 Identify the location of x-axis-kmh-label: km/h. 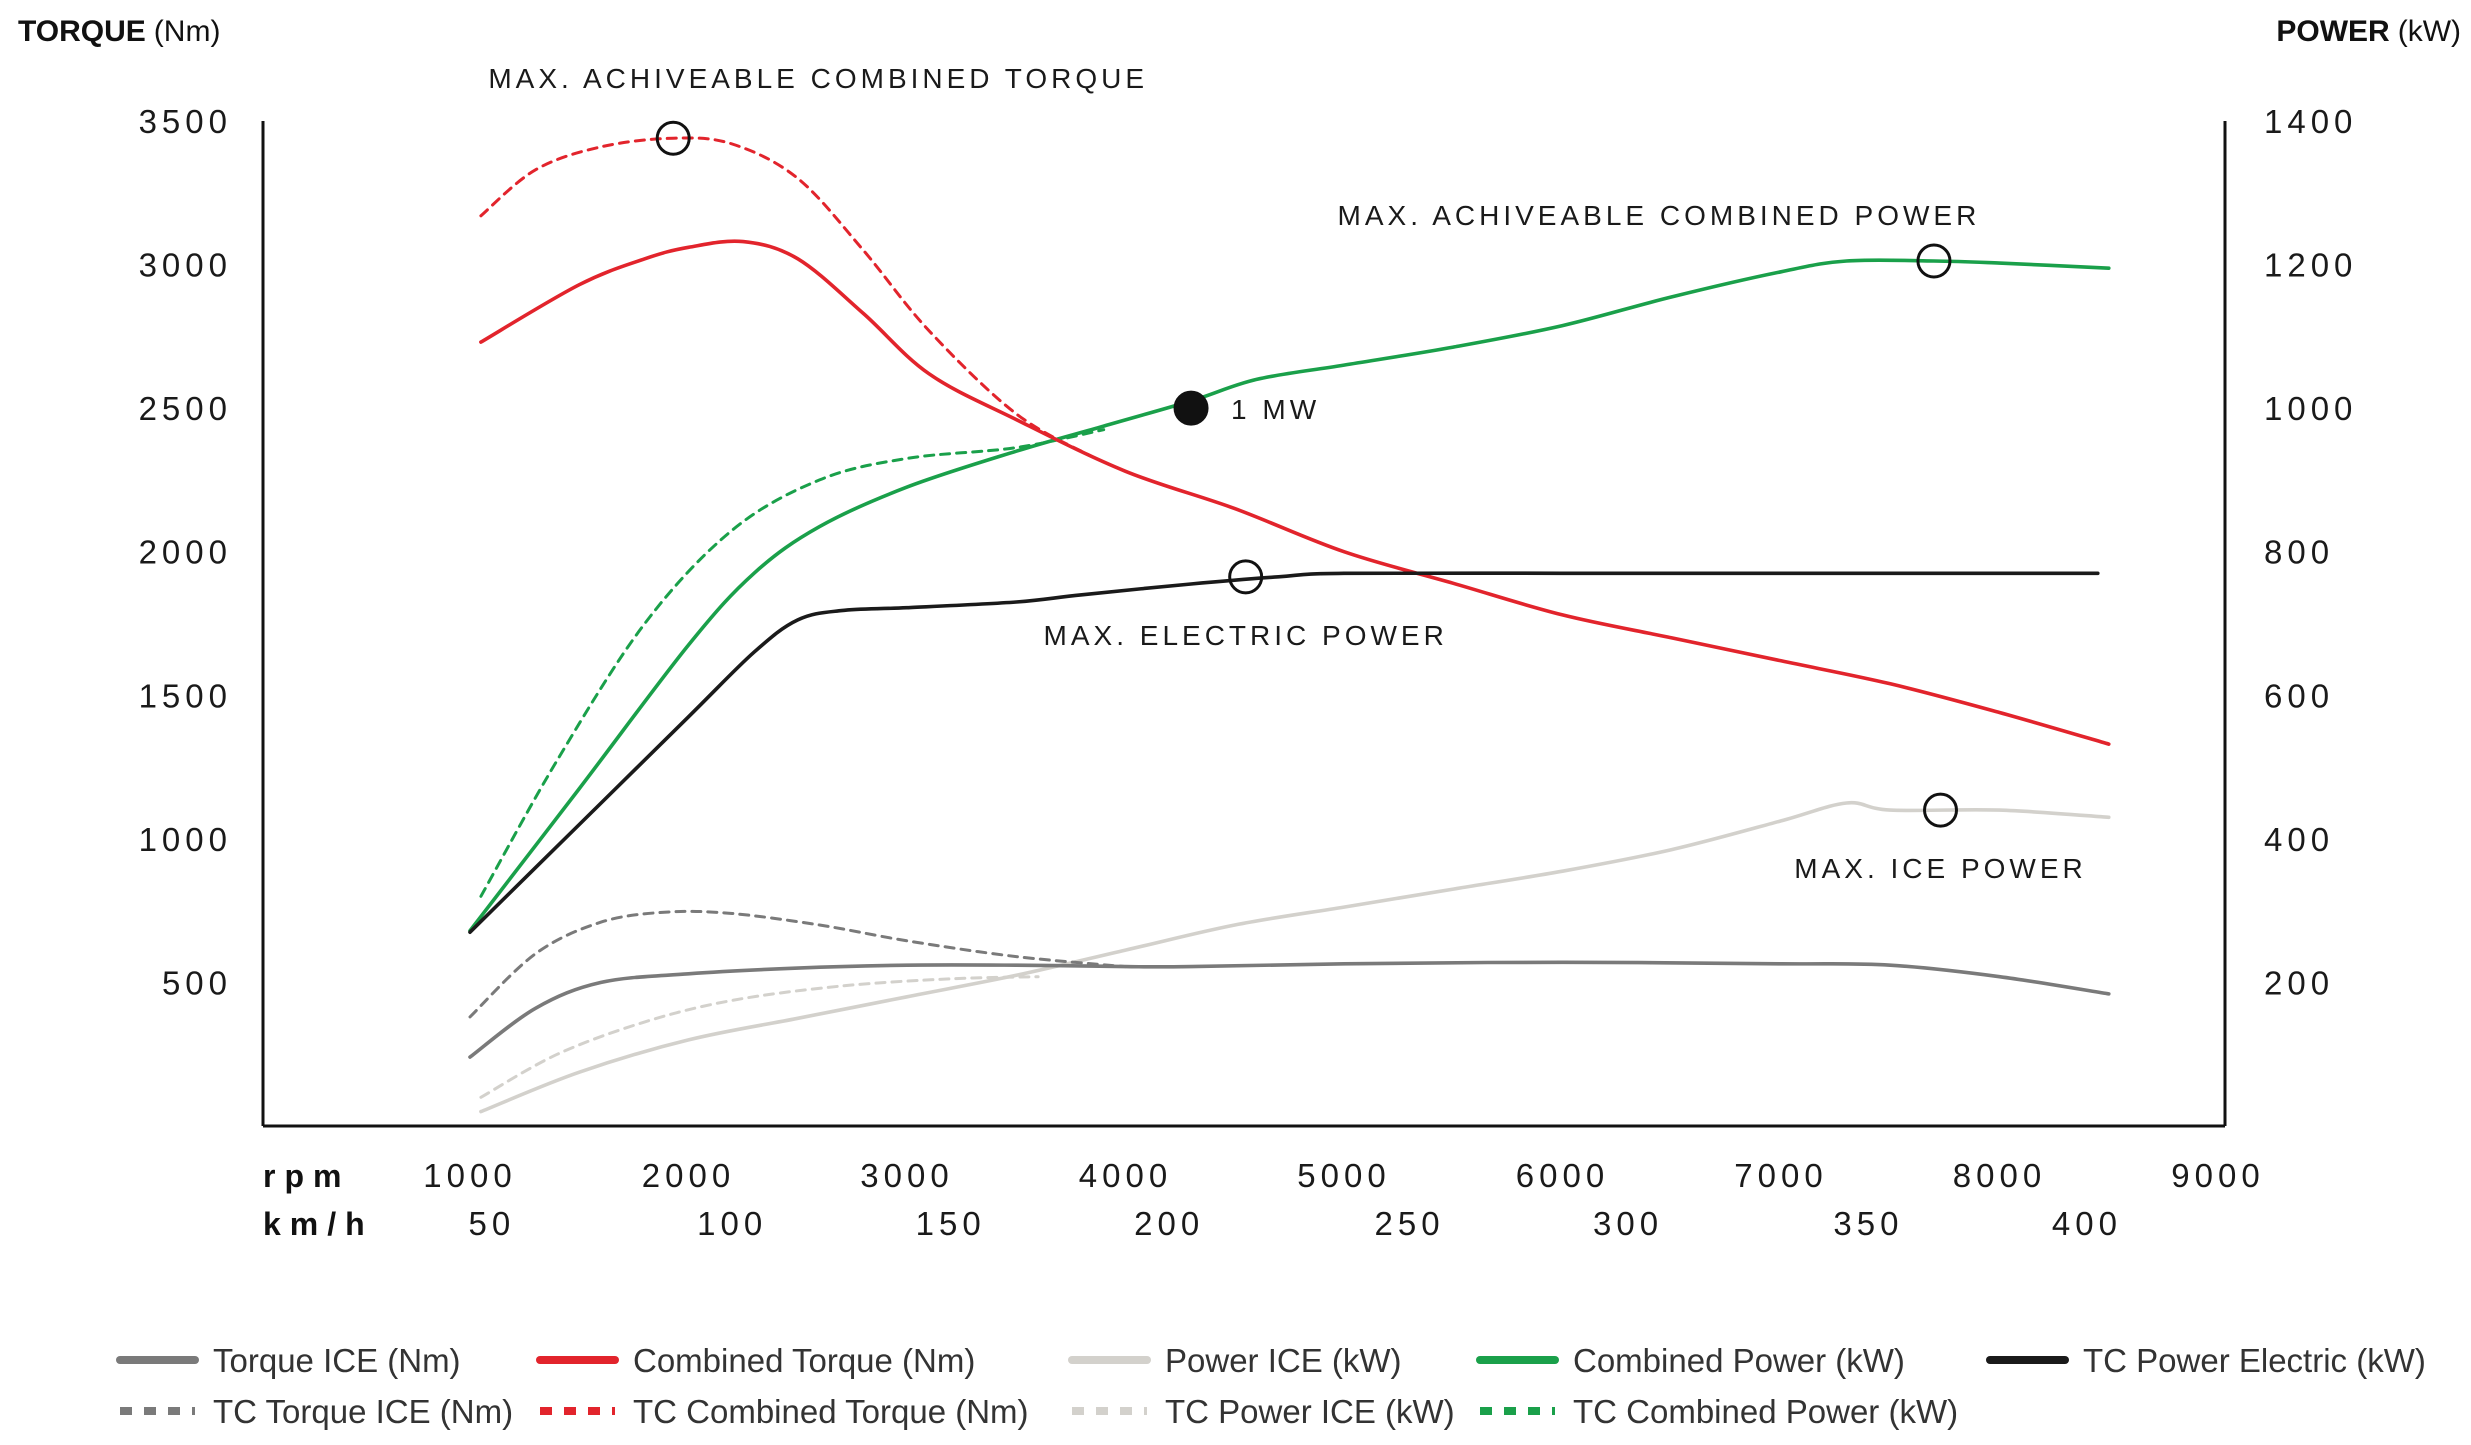
(318, 1224).